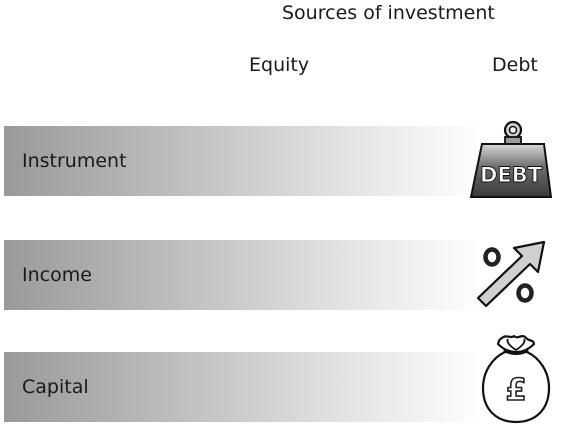  What do you see at coordinates (511, 159) in the screenshot?
I see `debt-weight-icon: DEBT` at bounding box center [511, 159].